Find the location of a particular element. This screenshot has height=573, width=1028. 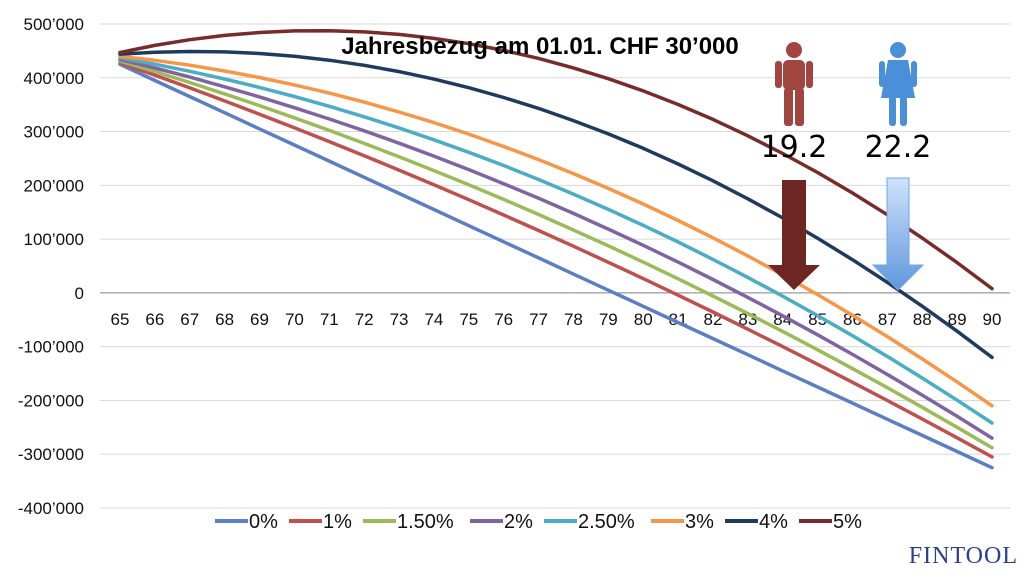

male-figure-icon is located at coordinates (794, 84).